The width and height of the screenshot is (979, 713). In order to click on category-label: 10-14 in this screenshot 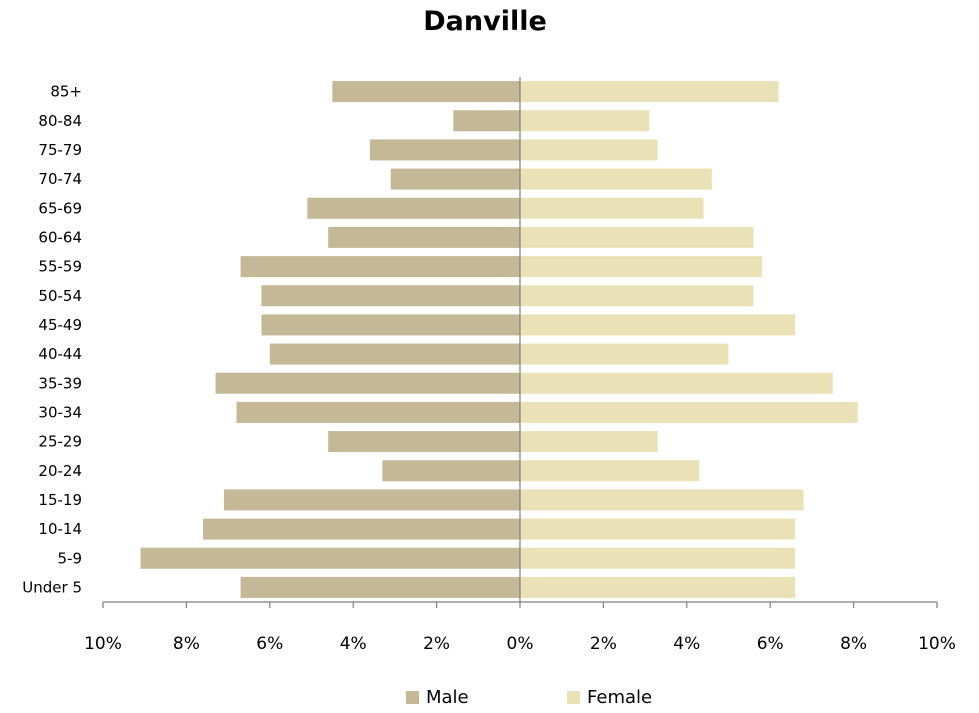, I will do `click(60, 529)`.